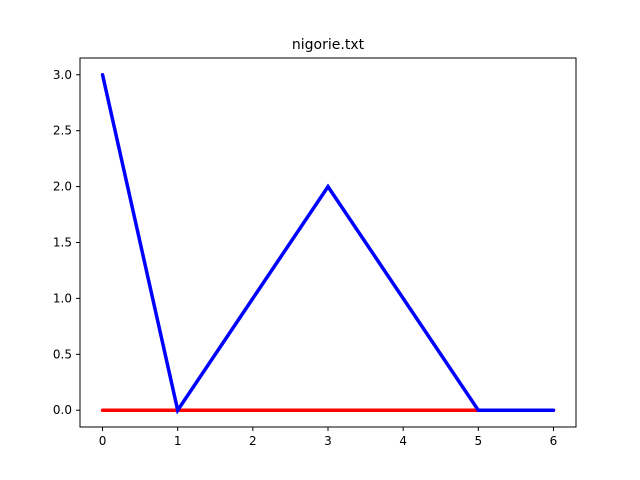 This screenshot has width=640, height=480. Describe the element at coordinates (62, 243) in the screenshot. I see `y-tick-label: 1.5` at that location.